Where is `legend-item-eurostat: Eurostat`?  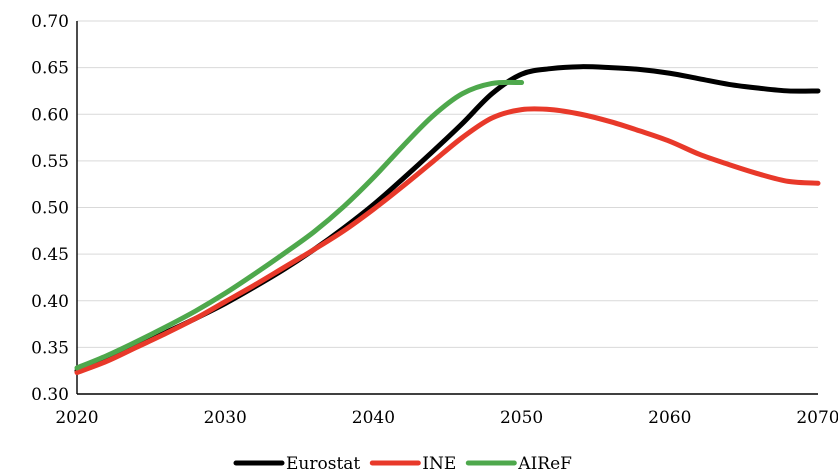
legend-item-eurostat: Eurostat is located at coordinates (296, 464).